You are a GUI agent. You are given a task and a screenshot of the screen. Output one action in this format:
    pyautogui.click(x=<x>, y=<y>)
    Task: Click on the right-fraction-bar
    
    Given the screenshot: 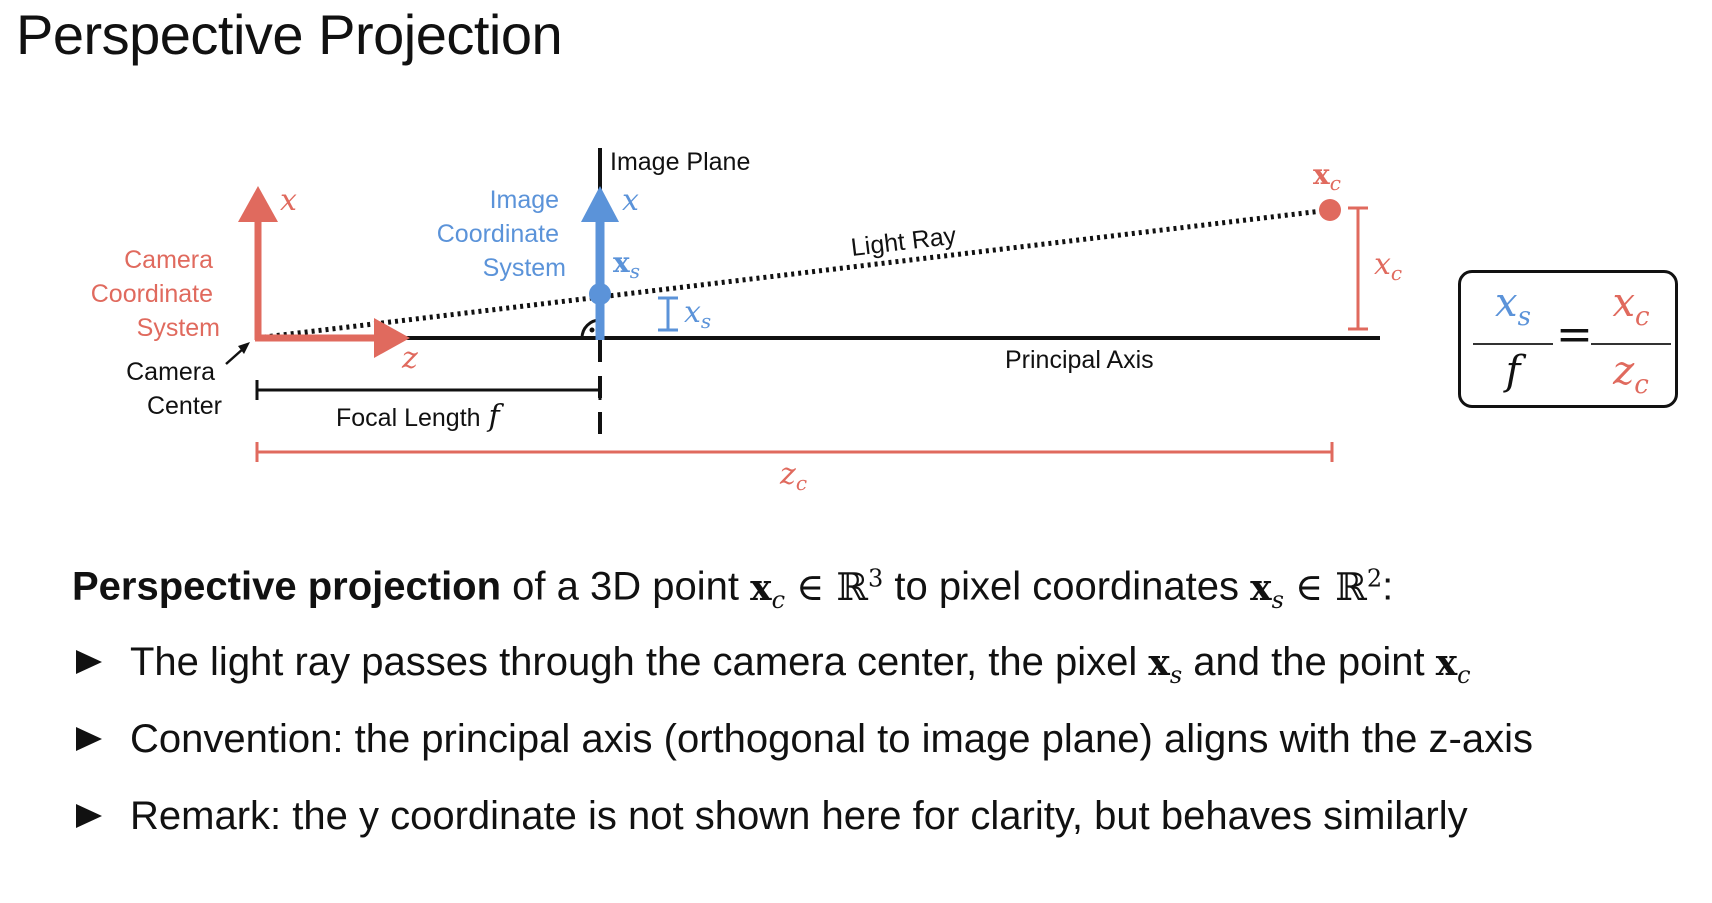 What is the action you would take?
    pyautogui.click(x=1631, y=344)
    